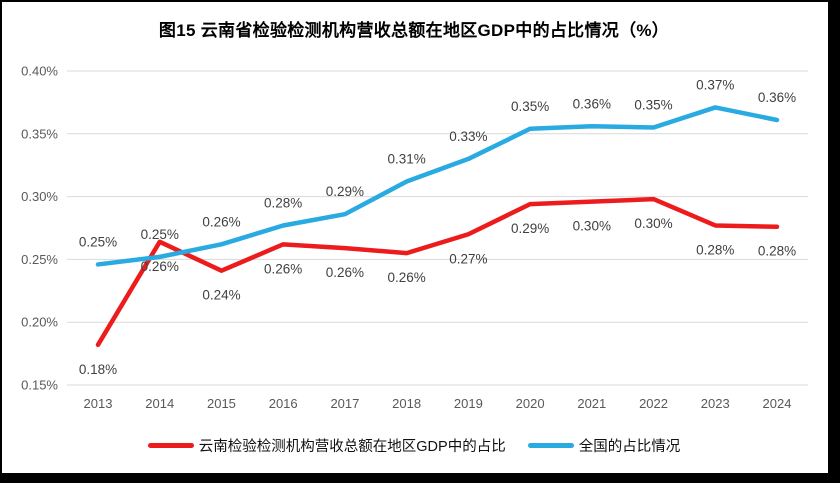  What do you see at coordinates (39, 385) in the screenshot?
I see `y-axis-label: 0.15%` at bounding box center [39, 385].